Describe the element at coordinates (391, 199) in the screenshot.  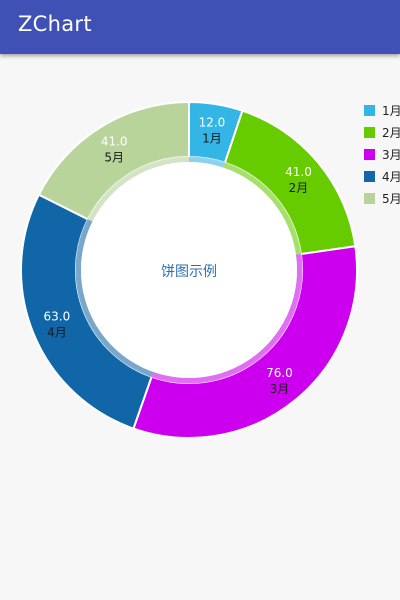
I see `legend-label: 5月` at that location.